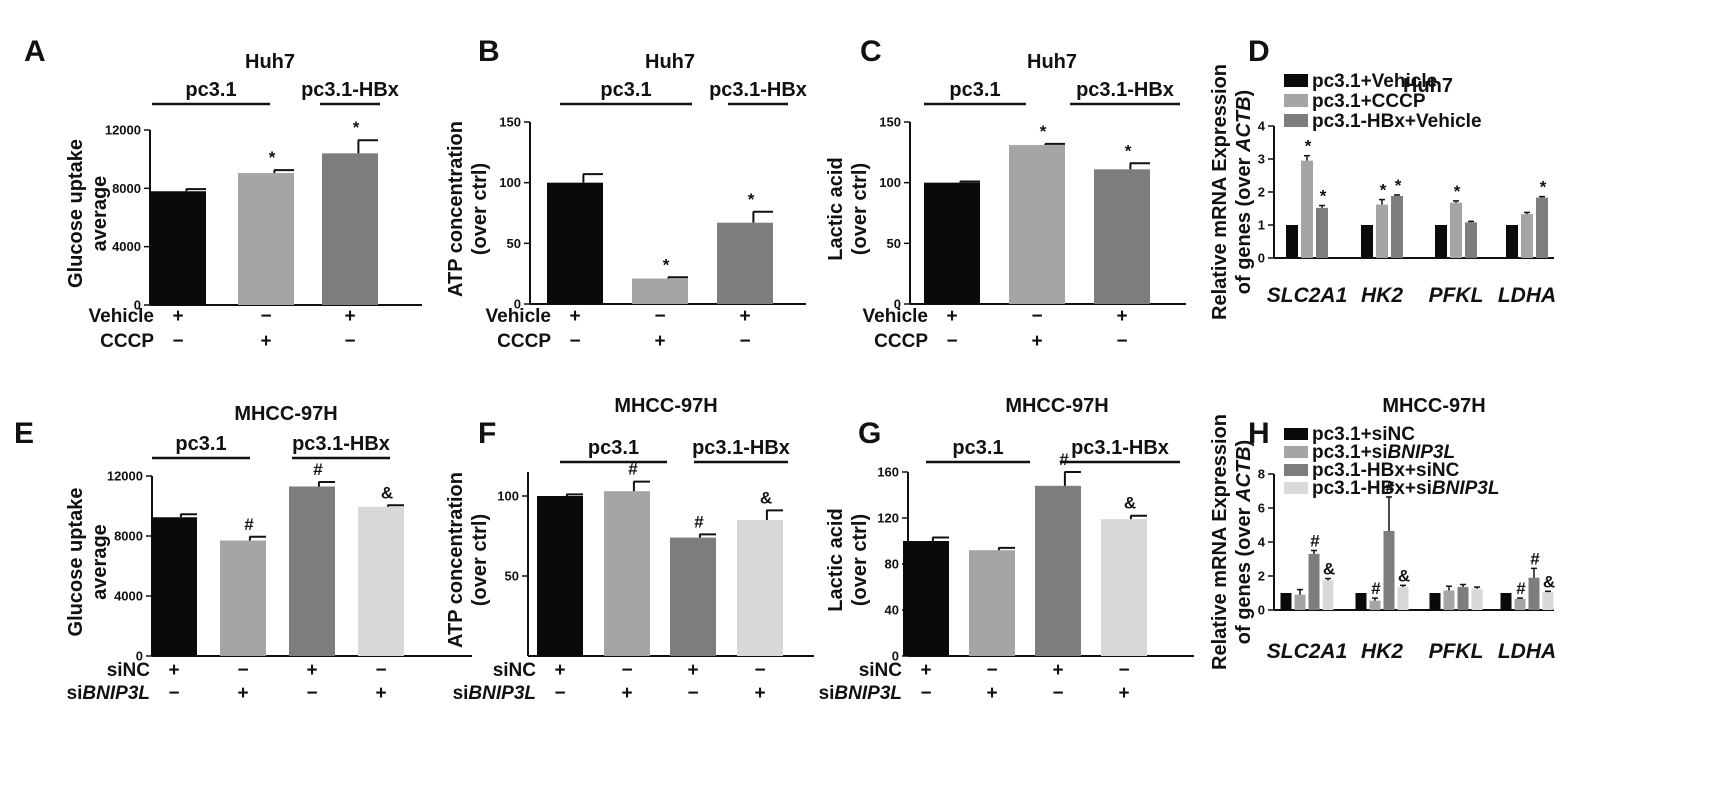  Describe the element at coordinates (1382, 295) in the screenshot. I see `category-label: HK2` at that location.